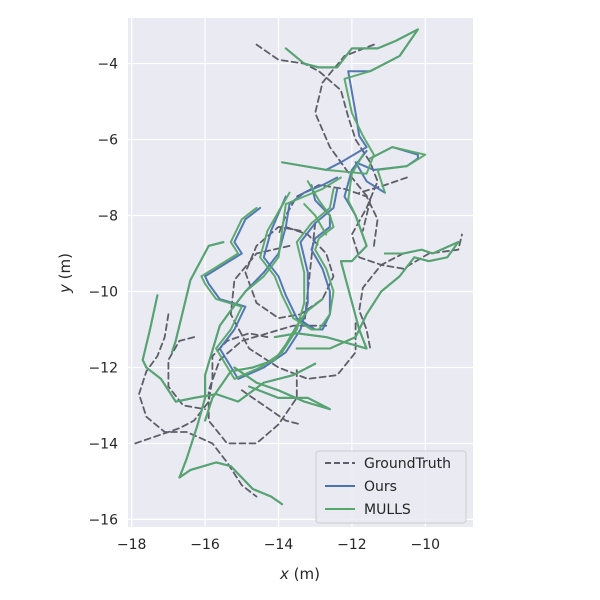  I want to click on y-tick-label: −6, so click(107, 141).